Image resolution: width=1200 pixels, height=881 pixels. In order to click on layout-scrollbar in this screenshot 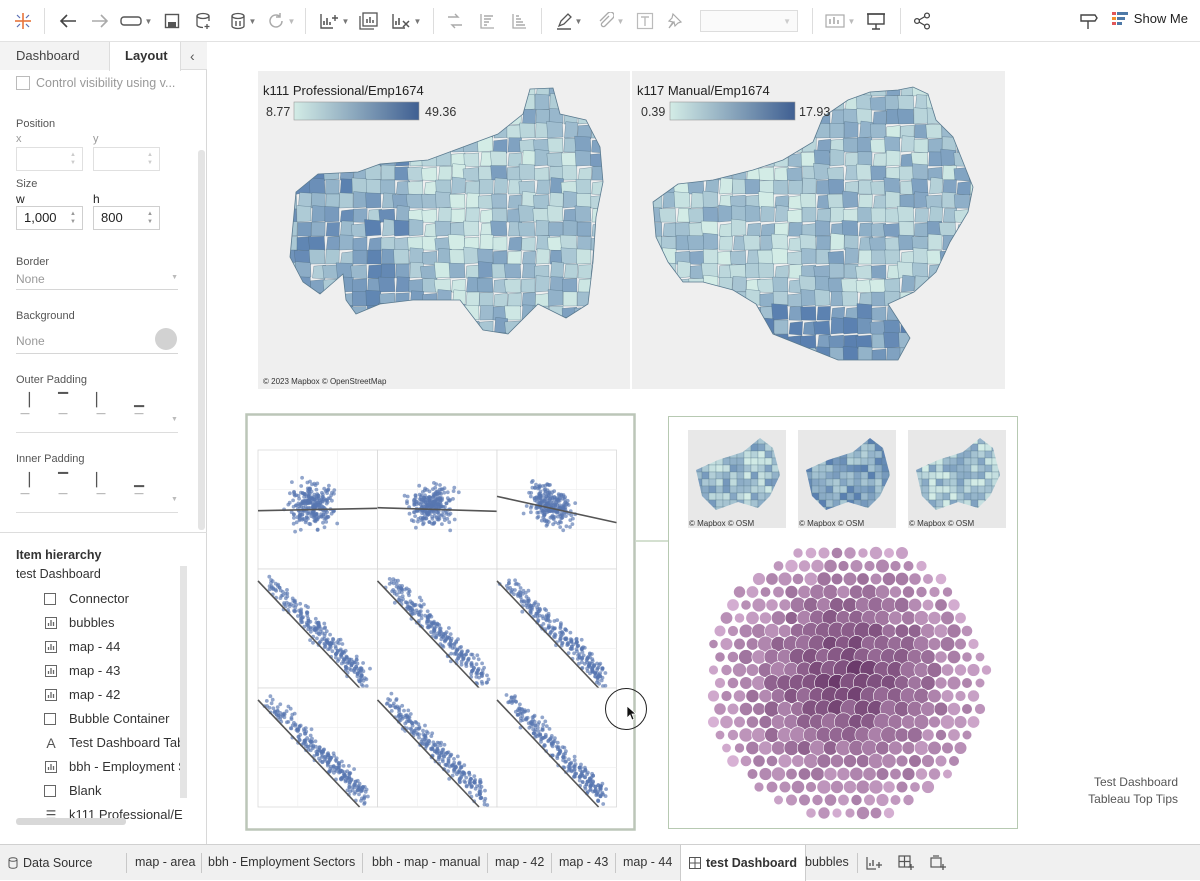, I will do `click(201, 340)`.